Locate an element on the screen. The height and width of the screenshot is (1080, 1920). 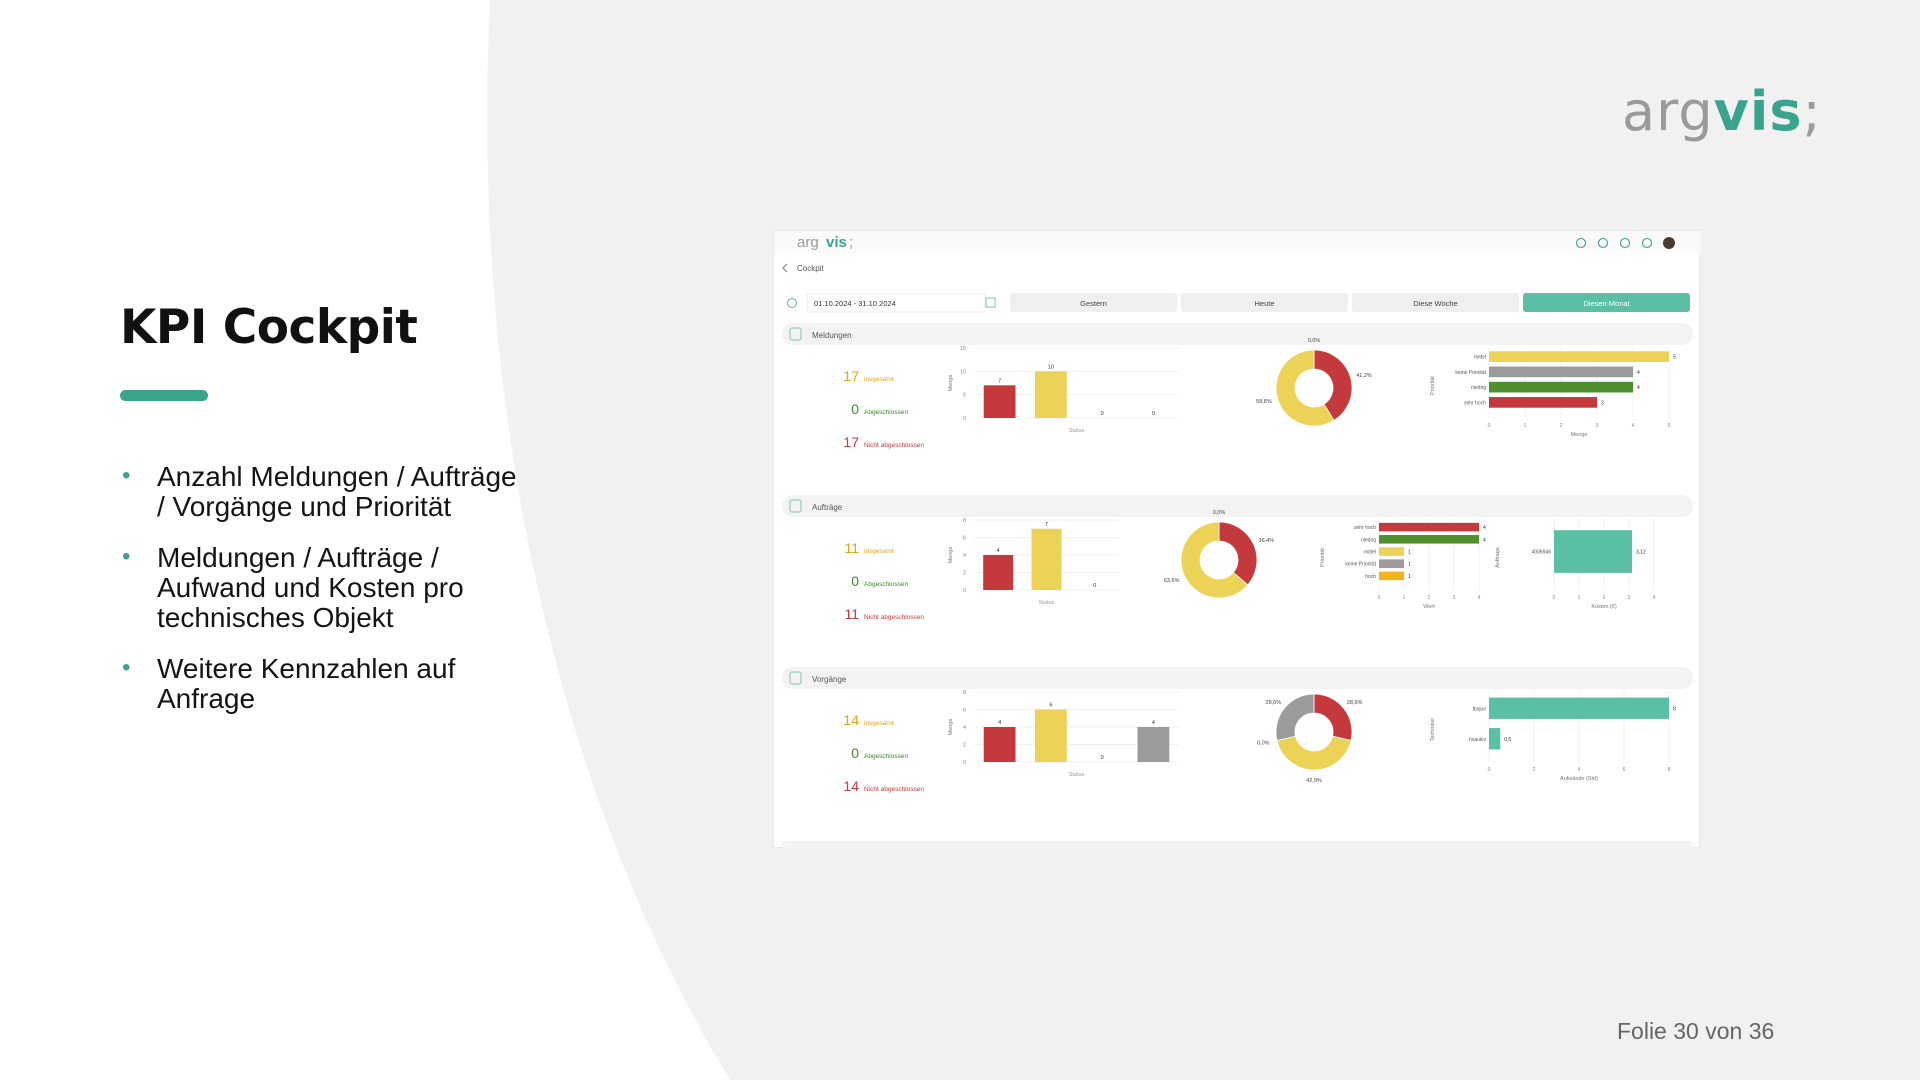
calendar-icon is located at coordinates (990, 302).